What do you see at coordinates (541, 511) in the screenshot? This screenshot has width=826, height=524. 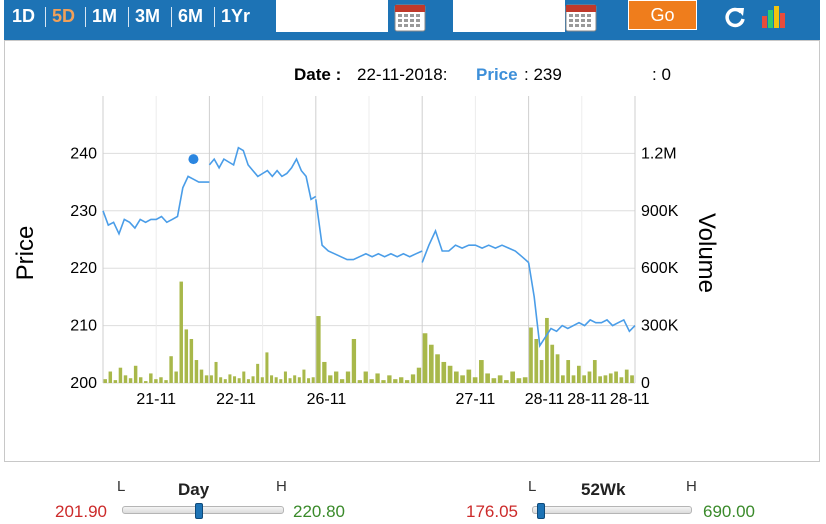 I see `week52-range-thumb` at bounding box center [541, 511].